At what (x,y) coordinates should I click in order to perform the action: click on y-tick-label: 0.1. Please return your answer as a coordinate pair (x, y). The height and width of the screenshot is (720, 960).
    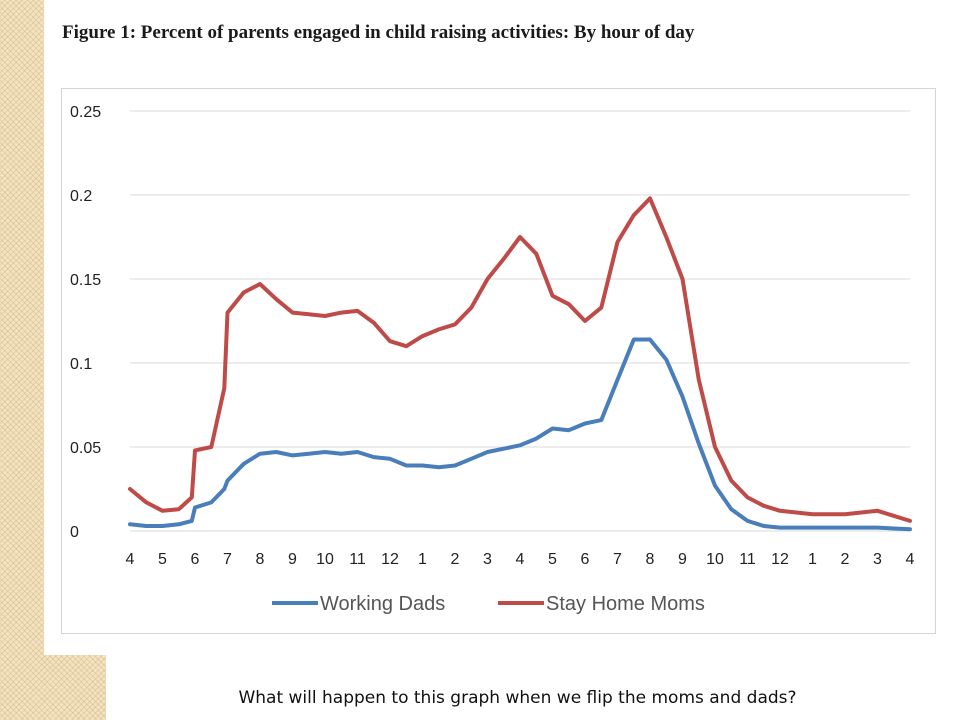
    Looking at the image, I should click on (81, 364).